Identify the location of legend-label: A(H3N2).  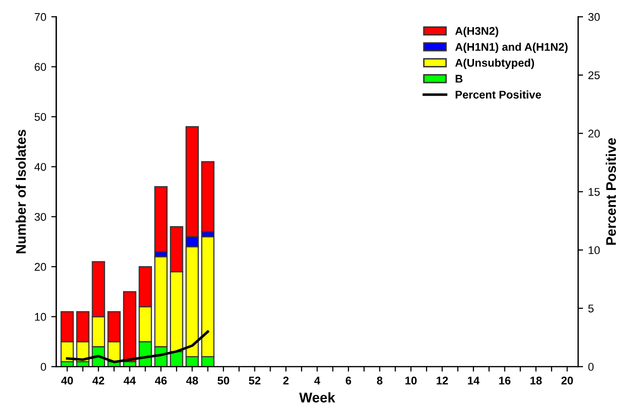
(476, 32).